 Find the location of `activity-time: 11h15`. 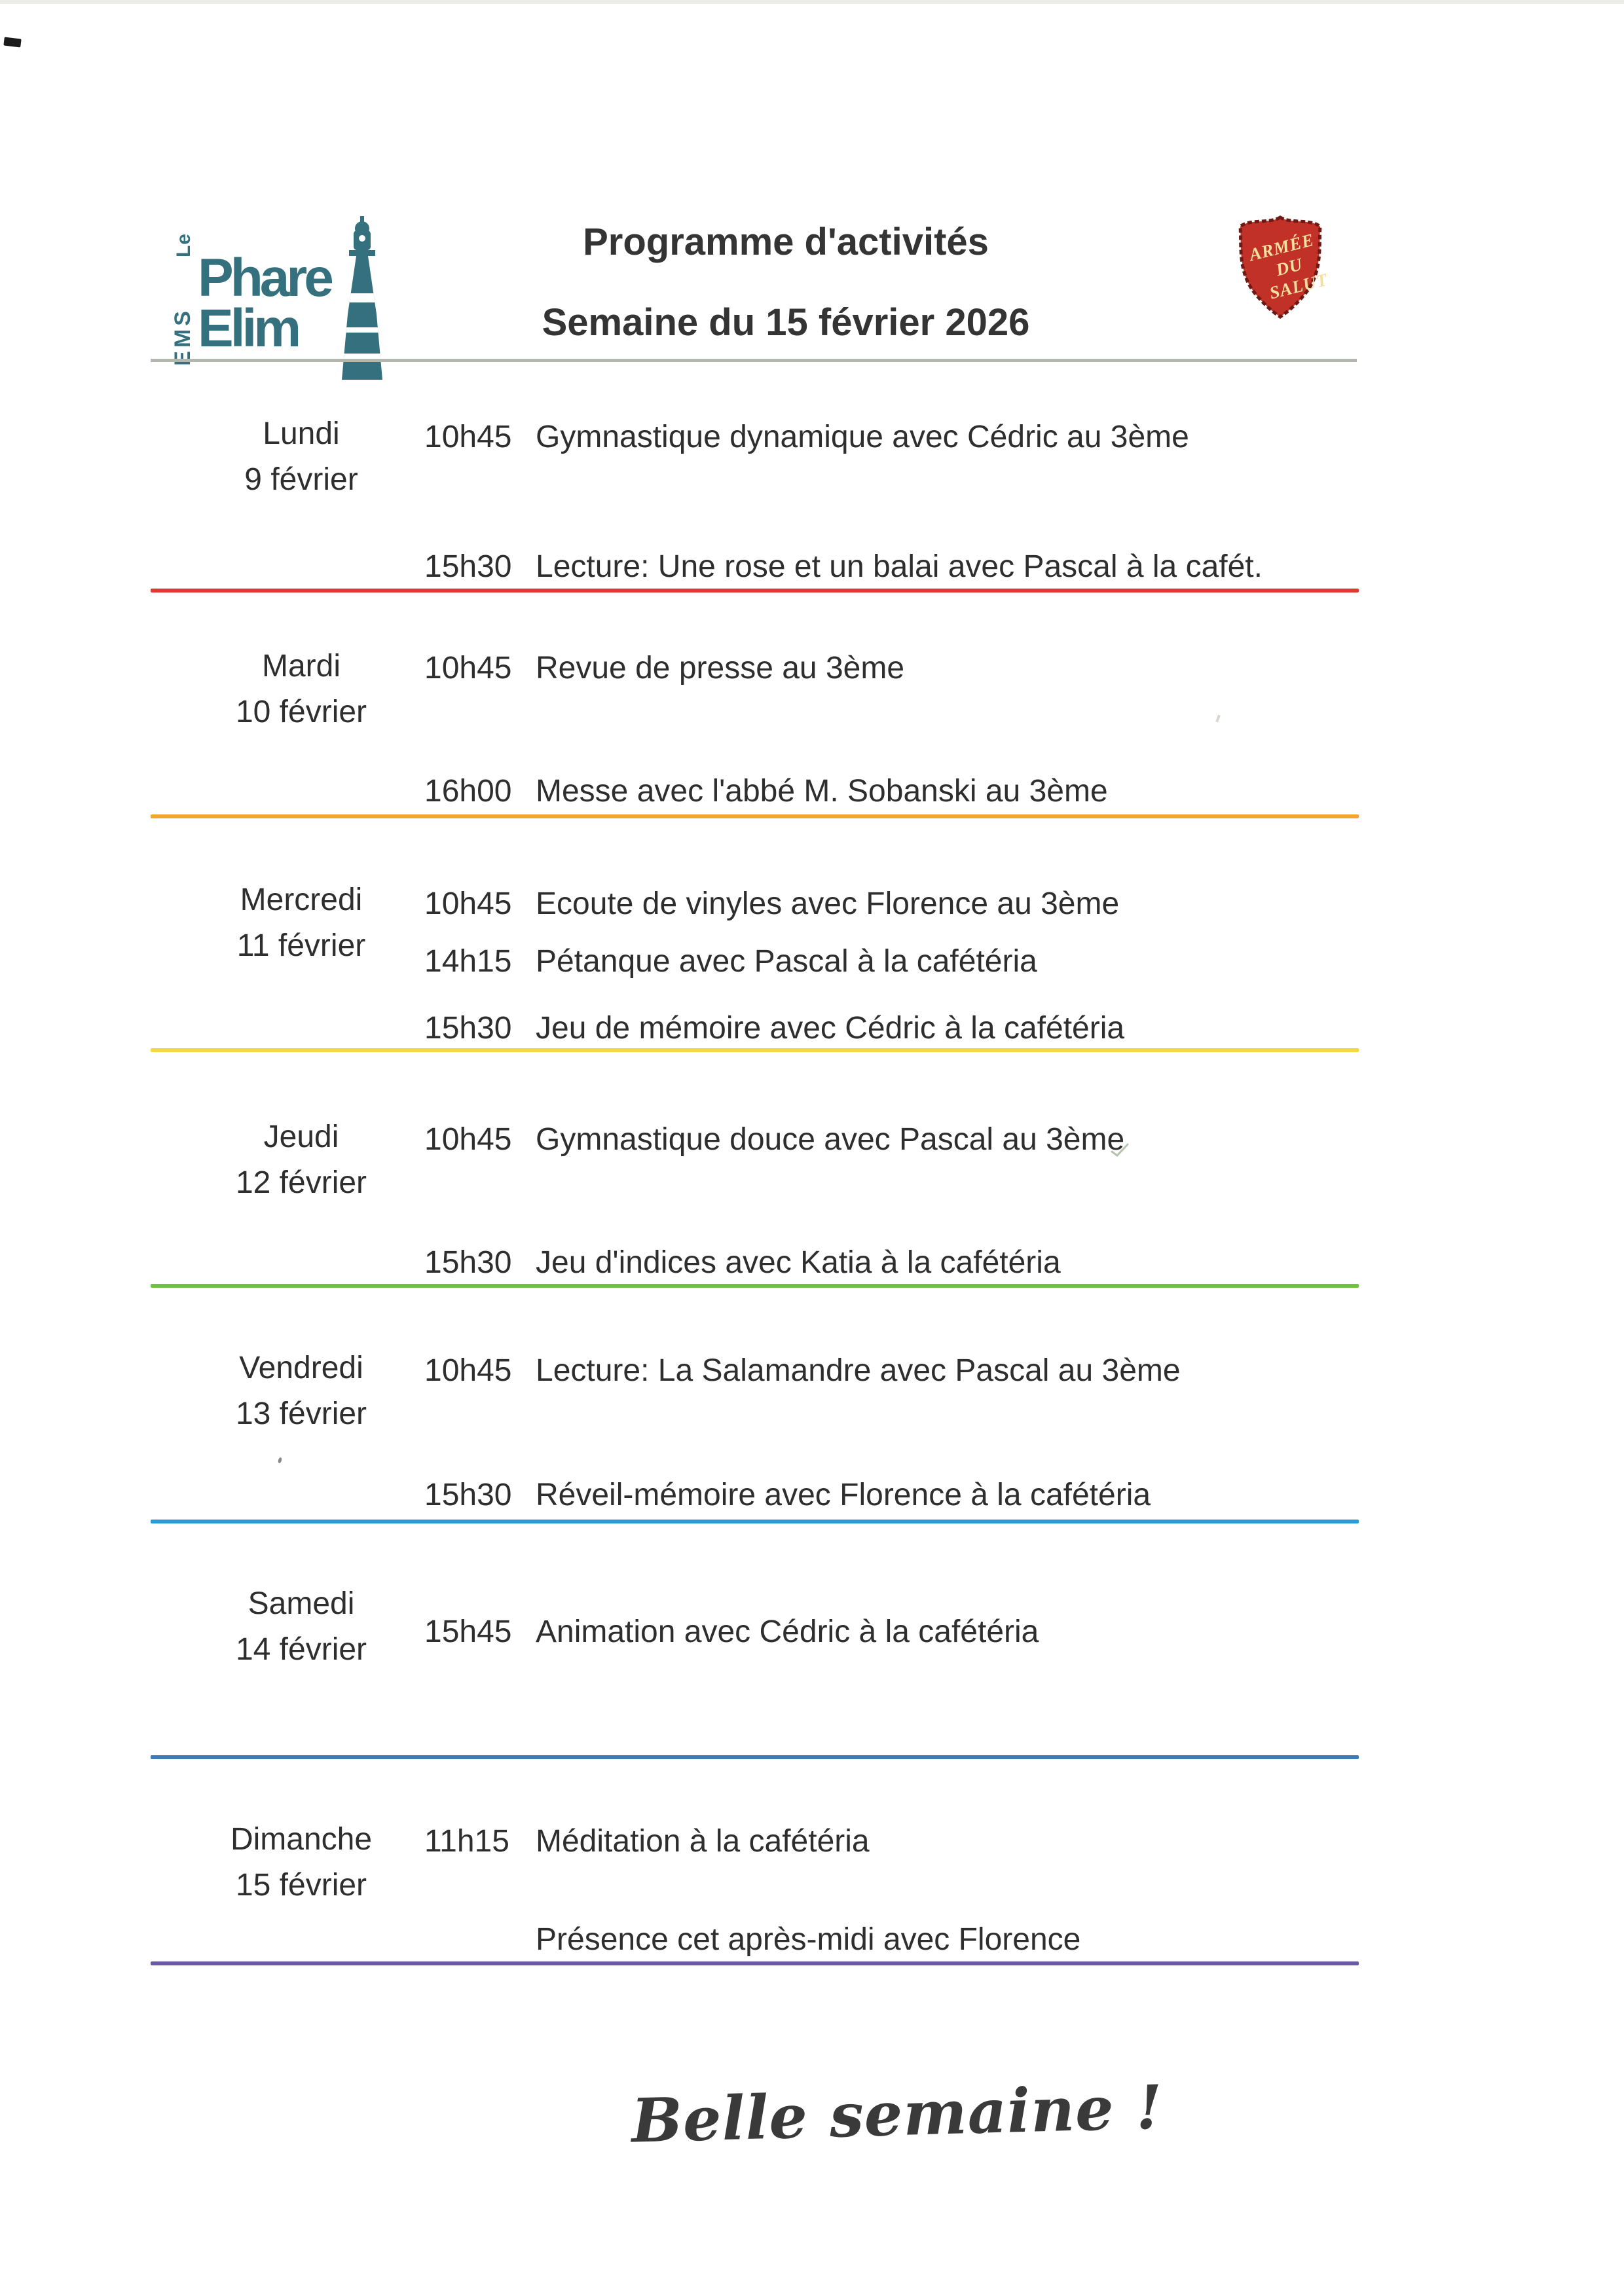

activity-time: 11h15 is located at coordinates (466, 1841).